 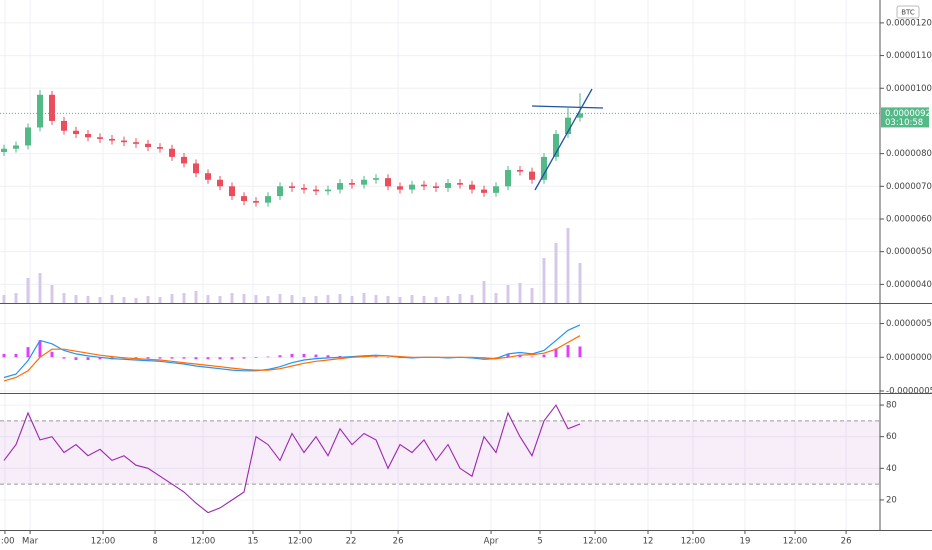 I want to click on last-price-label: 0.00000923, so click(x=908, y=114).